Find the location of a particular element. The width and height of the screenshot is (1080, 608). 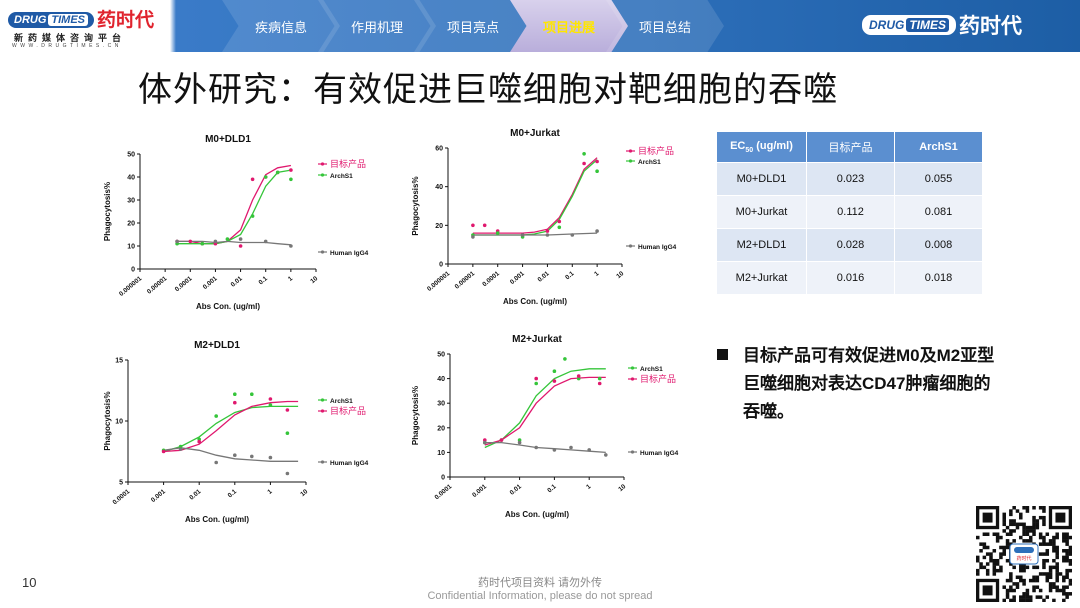

drugtimes-logo-right: DRUG TIMES 药时代 is located at coordinates (942, 25).